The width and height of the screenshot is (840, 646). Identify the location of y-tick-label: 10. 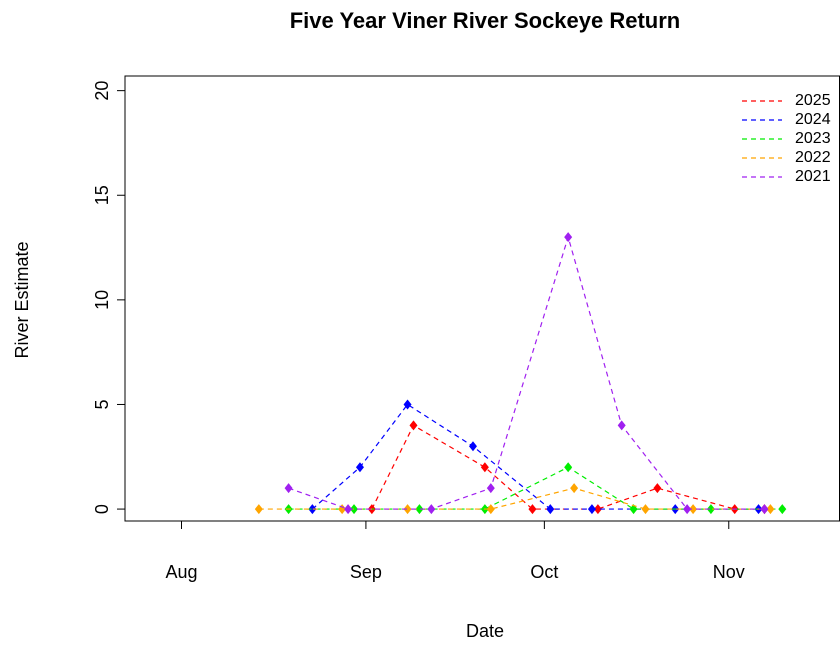
(102, 300).